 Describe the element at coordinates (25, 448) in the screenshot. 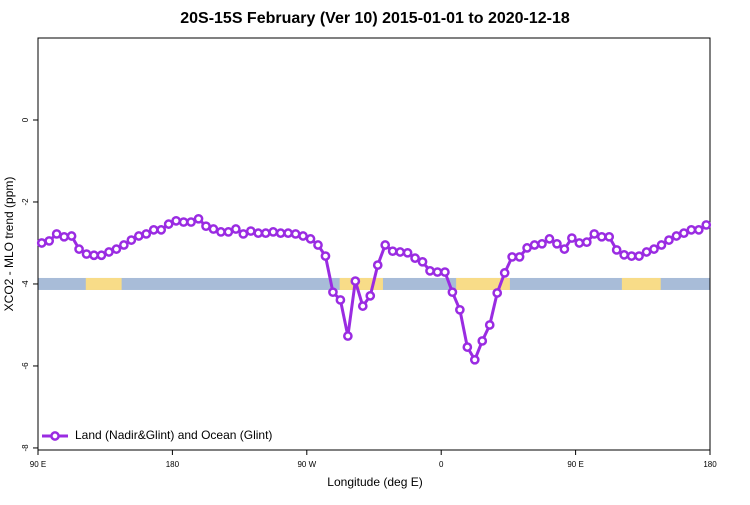

I see `y-tick-label: -8` at that location.